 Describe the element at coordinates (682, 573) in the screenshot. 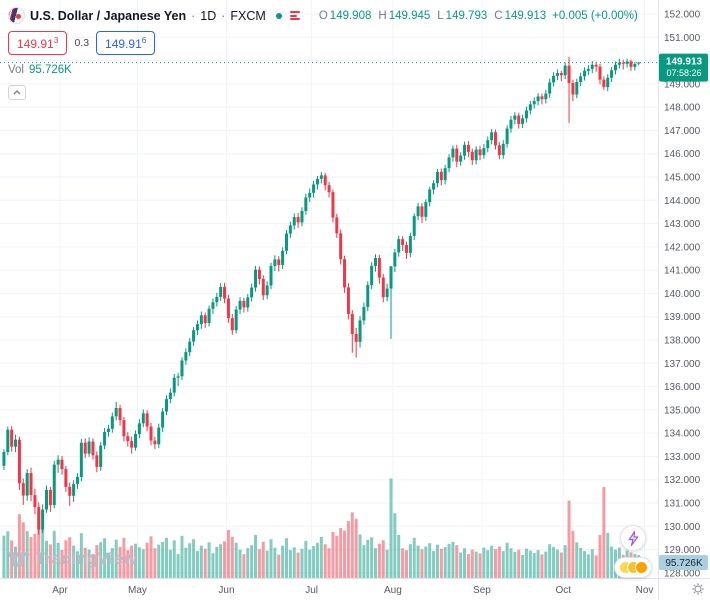

I see `price-tick-label: 128.000` at that location.